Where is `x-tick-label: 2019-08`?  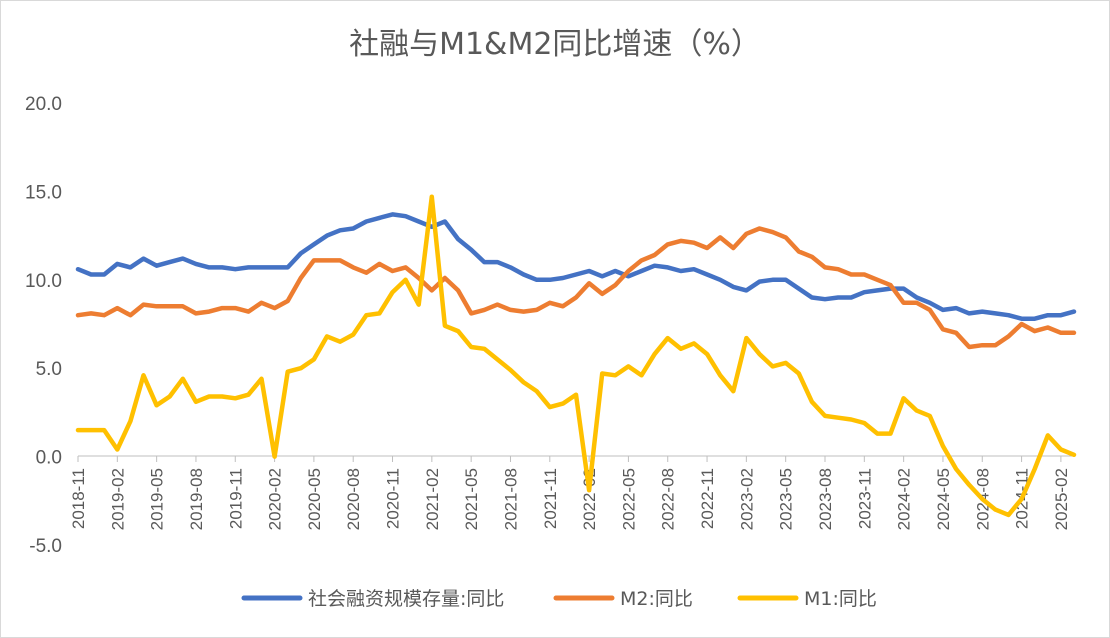 x-tick-label: 2019-08 is located at coordinates (196, 499).